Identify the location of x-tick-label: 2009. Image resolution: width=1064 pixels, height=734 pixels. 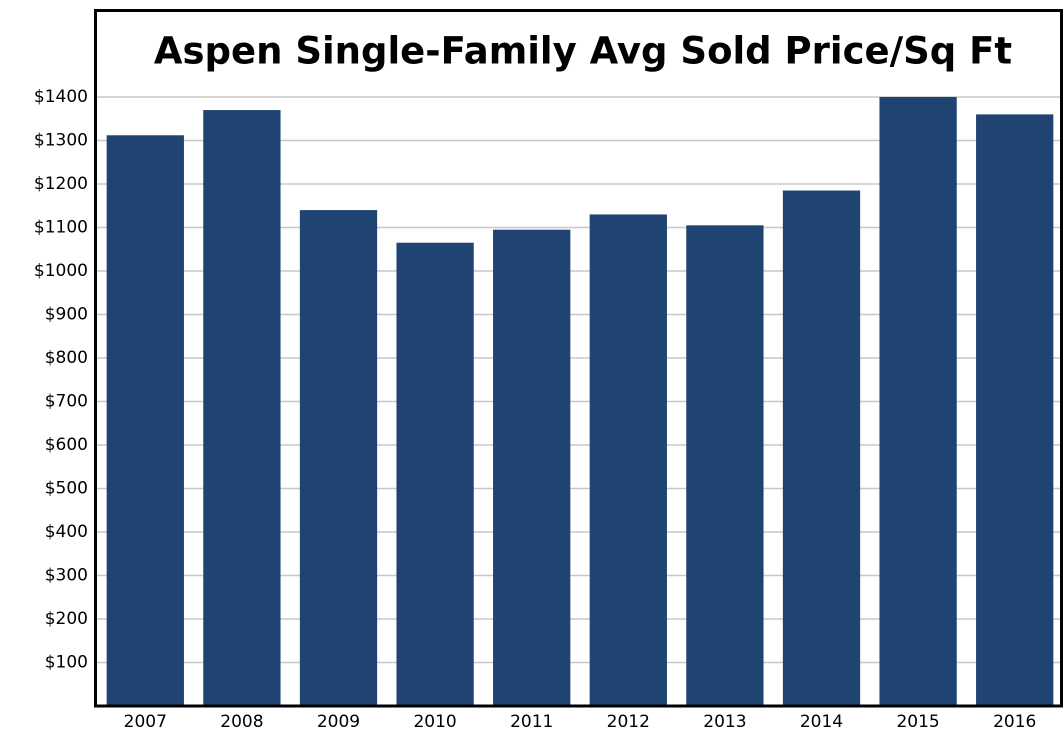
(338, 722).